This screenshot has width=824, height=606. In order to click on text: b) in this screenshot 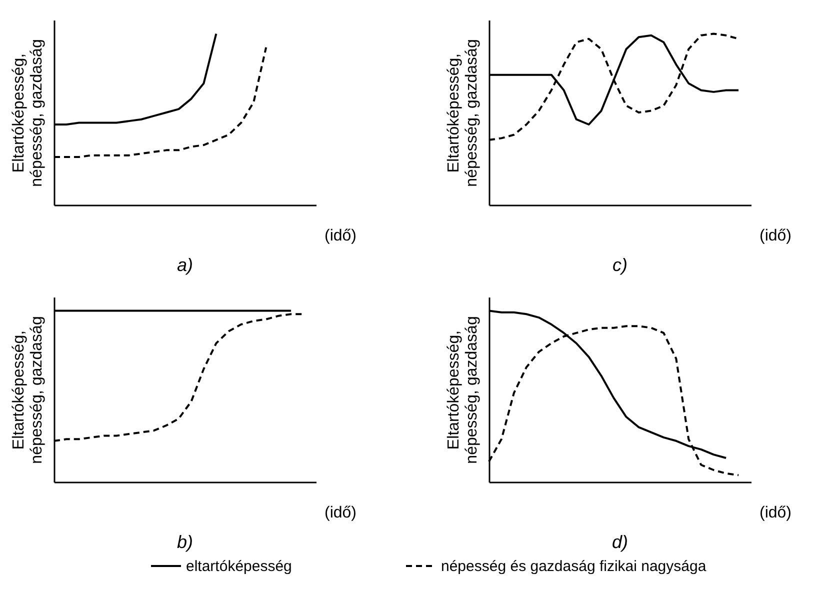, I will do `click(185, 542)`.